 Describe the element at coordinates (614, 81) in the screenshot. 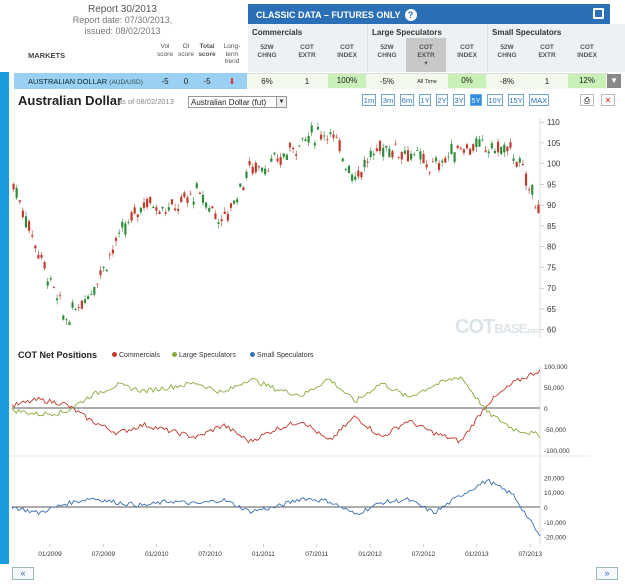

I see `row-dropdown-button: ▼` at that location.